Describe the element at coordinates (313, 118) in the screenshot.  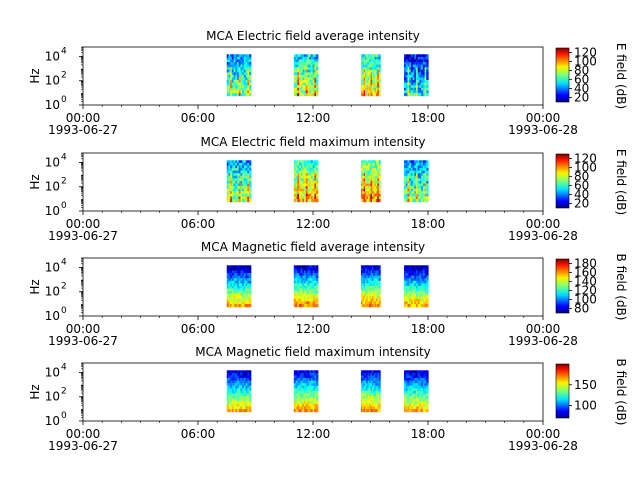
I see `x-tick-label: 12:00` at that location.